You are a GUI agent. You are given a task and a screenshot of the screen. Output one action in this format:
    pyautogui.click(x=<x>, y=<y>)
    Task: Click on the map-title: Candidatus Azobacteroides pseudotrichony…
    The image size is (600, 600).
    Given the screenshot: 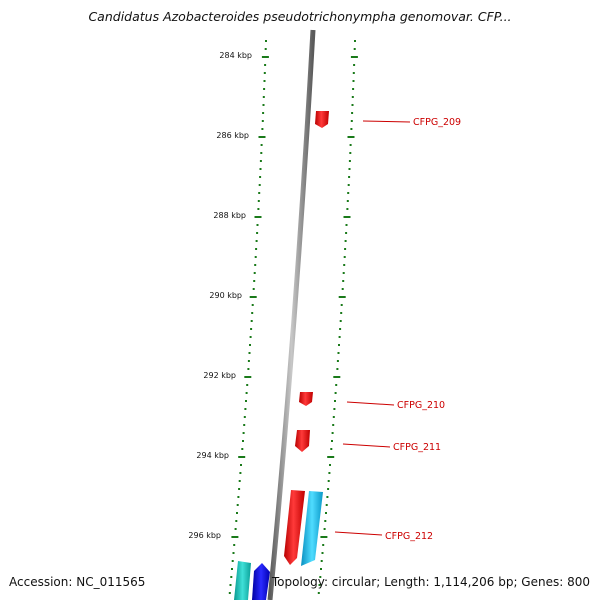 What is the action you would take?
    pyautogui.click(x=300, y=16)
    